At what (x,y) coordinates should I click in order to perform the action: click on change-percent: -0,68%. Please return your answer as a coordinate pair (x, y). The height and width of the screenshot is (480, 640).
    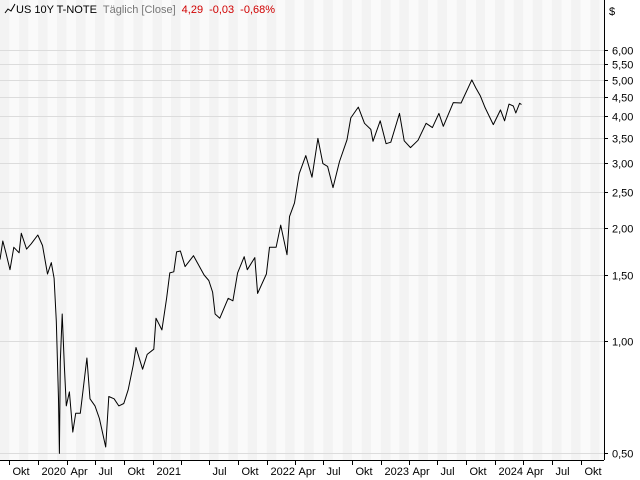
    Looking at the image, I should click on (258, 10).